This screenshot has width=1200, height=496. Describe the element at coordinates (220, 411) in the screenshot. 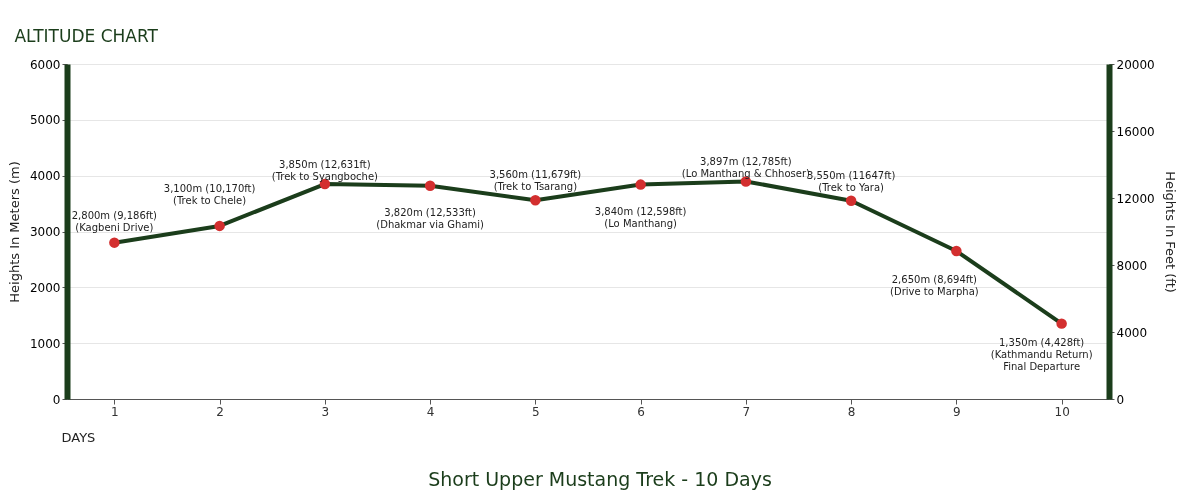

I see `x-tick-label: 2` at that location.